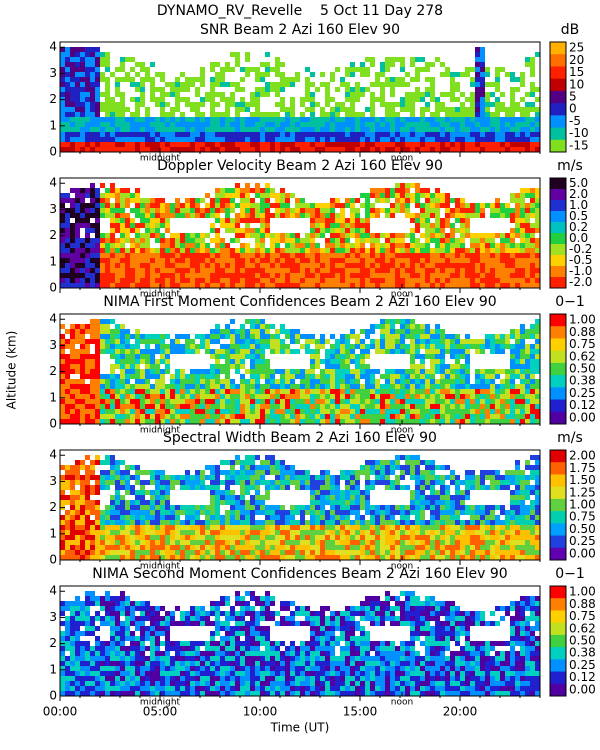 This screenshot has height=750, width=600. What do you see at coordinates (160, 159) in the screenshot?
I see `time-marker-label: midnight` at bounding box center [160, 159].